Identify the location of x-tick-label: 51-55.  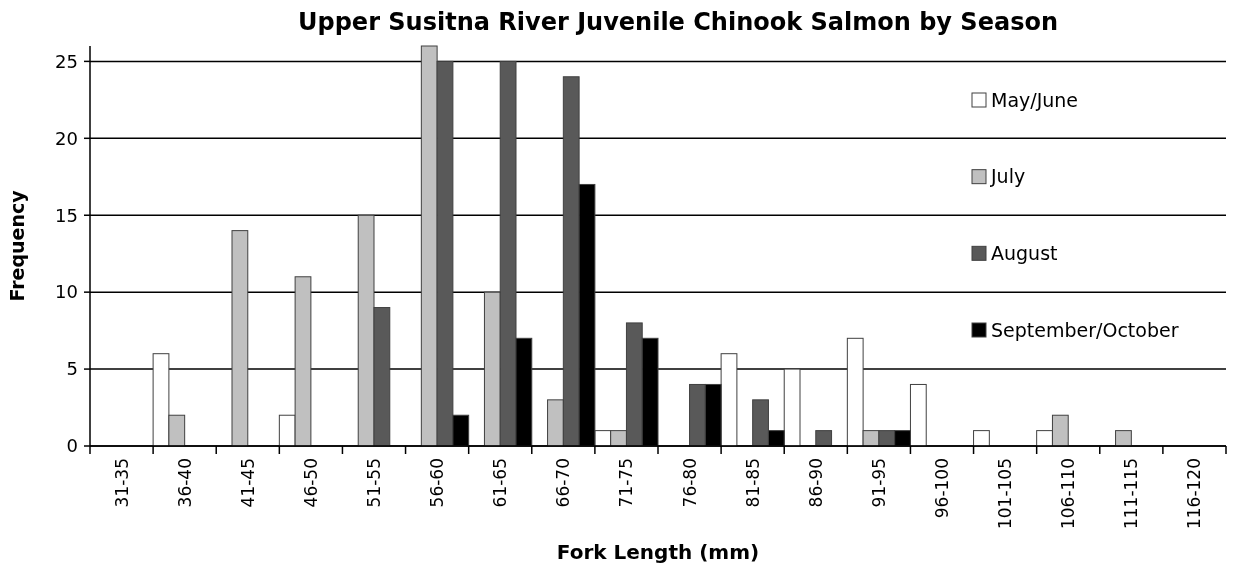
(373, 483).